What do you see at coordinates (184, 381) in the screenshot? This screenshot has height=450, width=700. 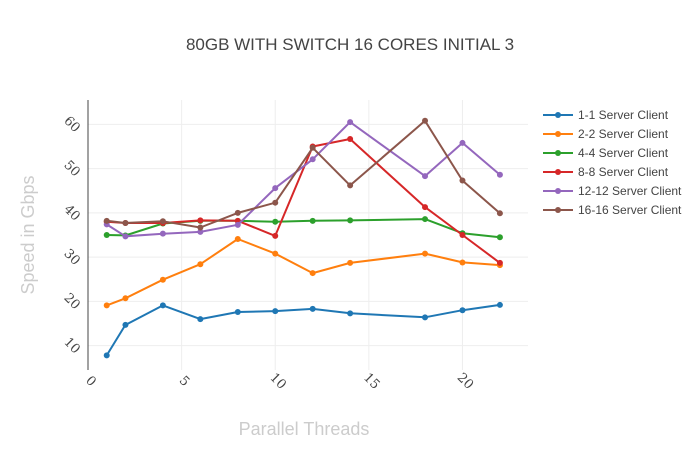 I see `x-tick-label: 5` at bounding box center [184, 381].